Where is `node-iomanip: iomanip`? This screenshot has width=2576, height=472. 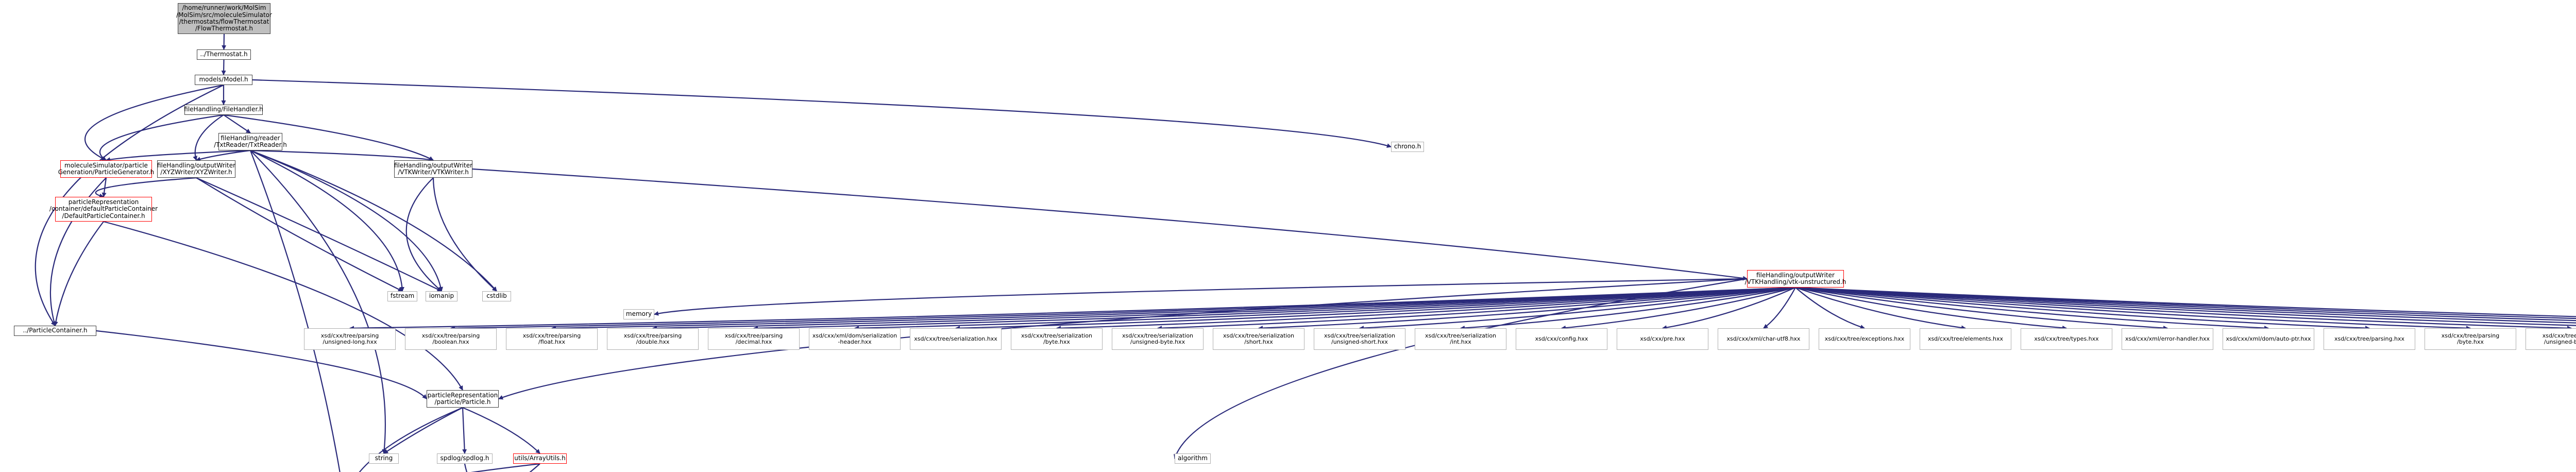
node-iomanip: iomanip is located at coordinates (441, 296).